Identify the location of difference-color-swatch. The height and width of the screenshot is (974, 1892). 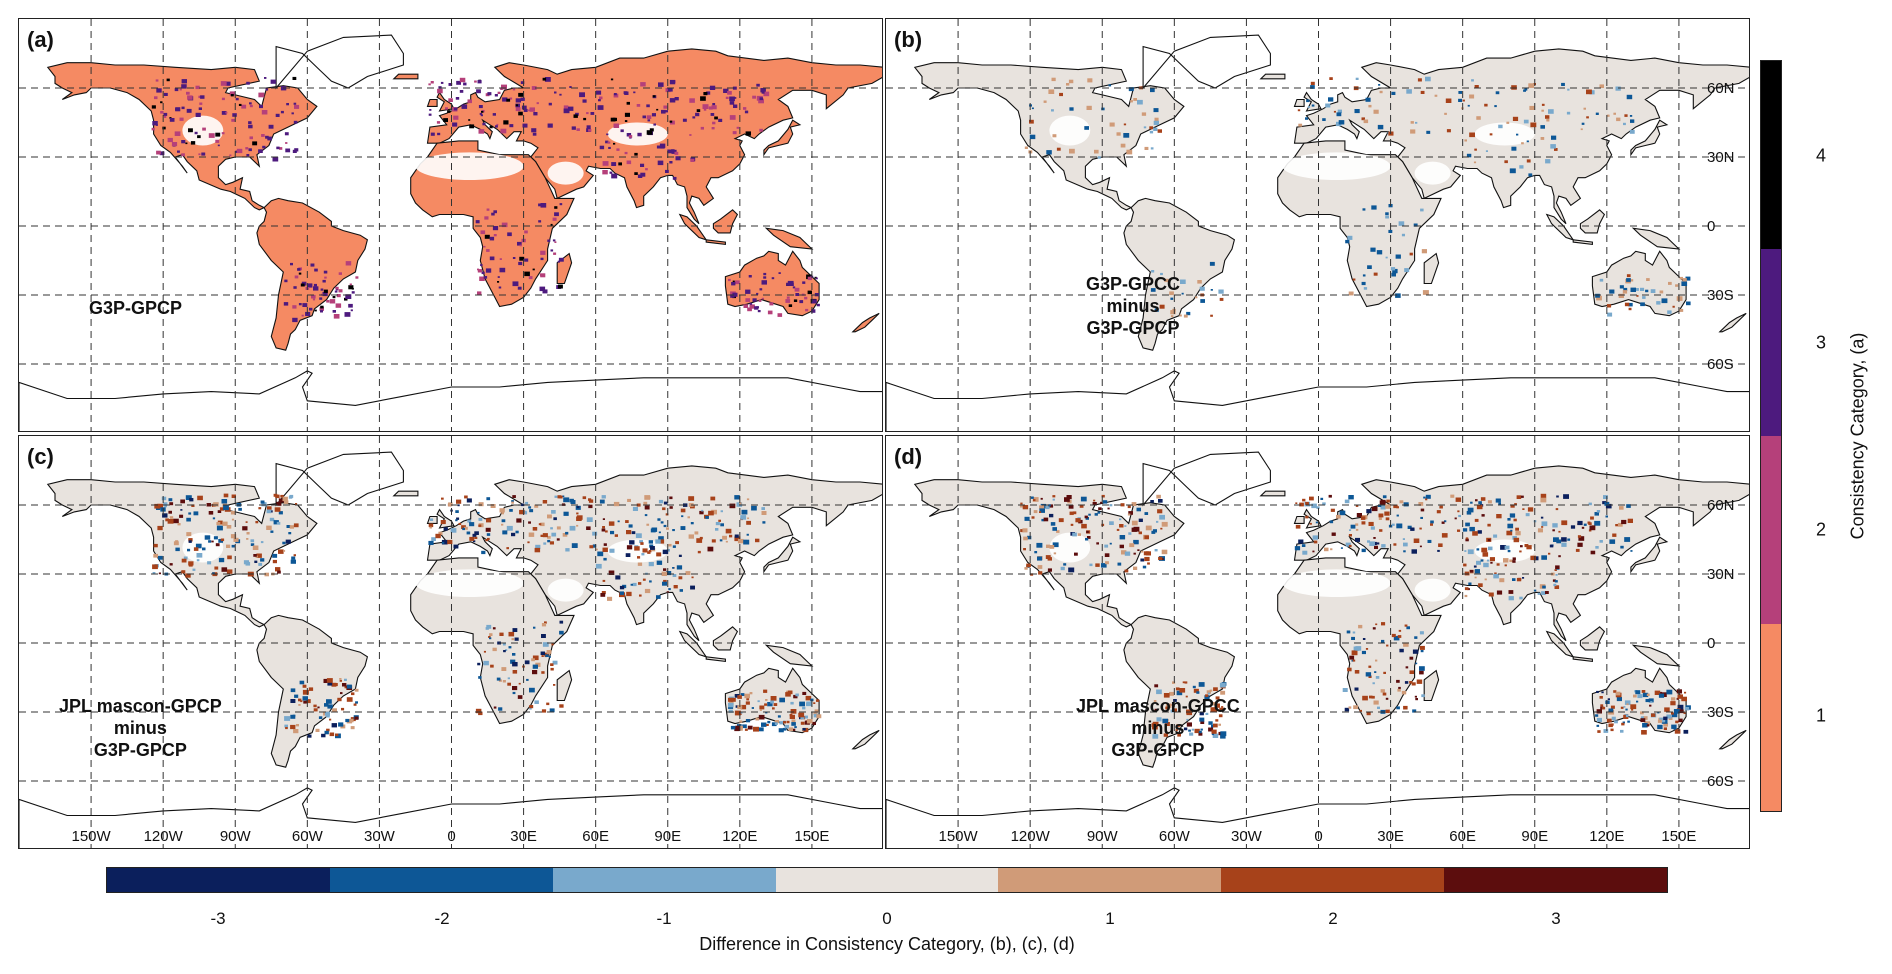
(887, 880).